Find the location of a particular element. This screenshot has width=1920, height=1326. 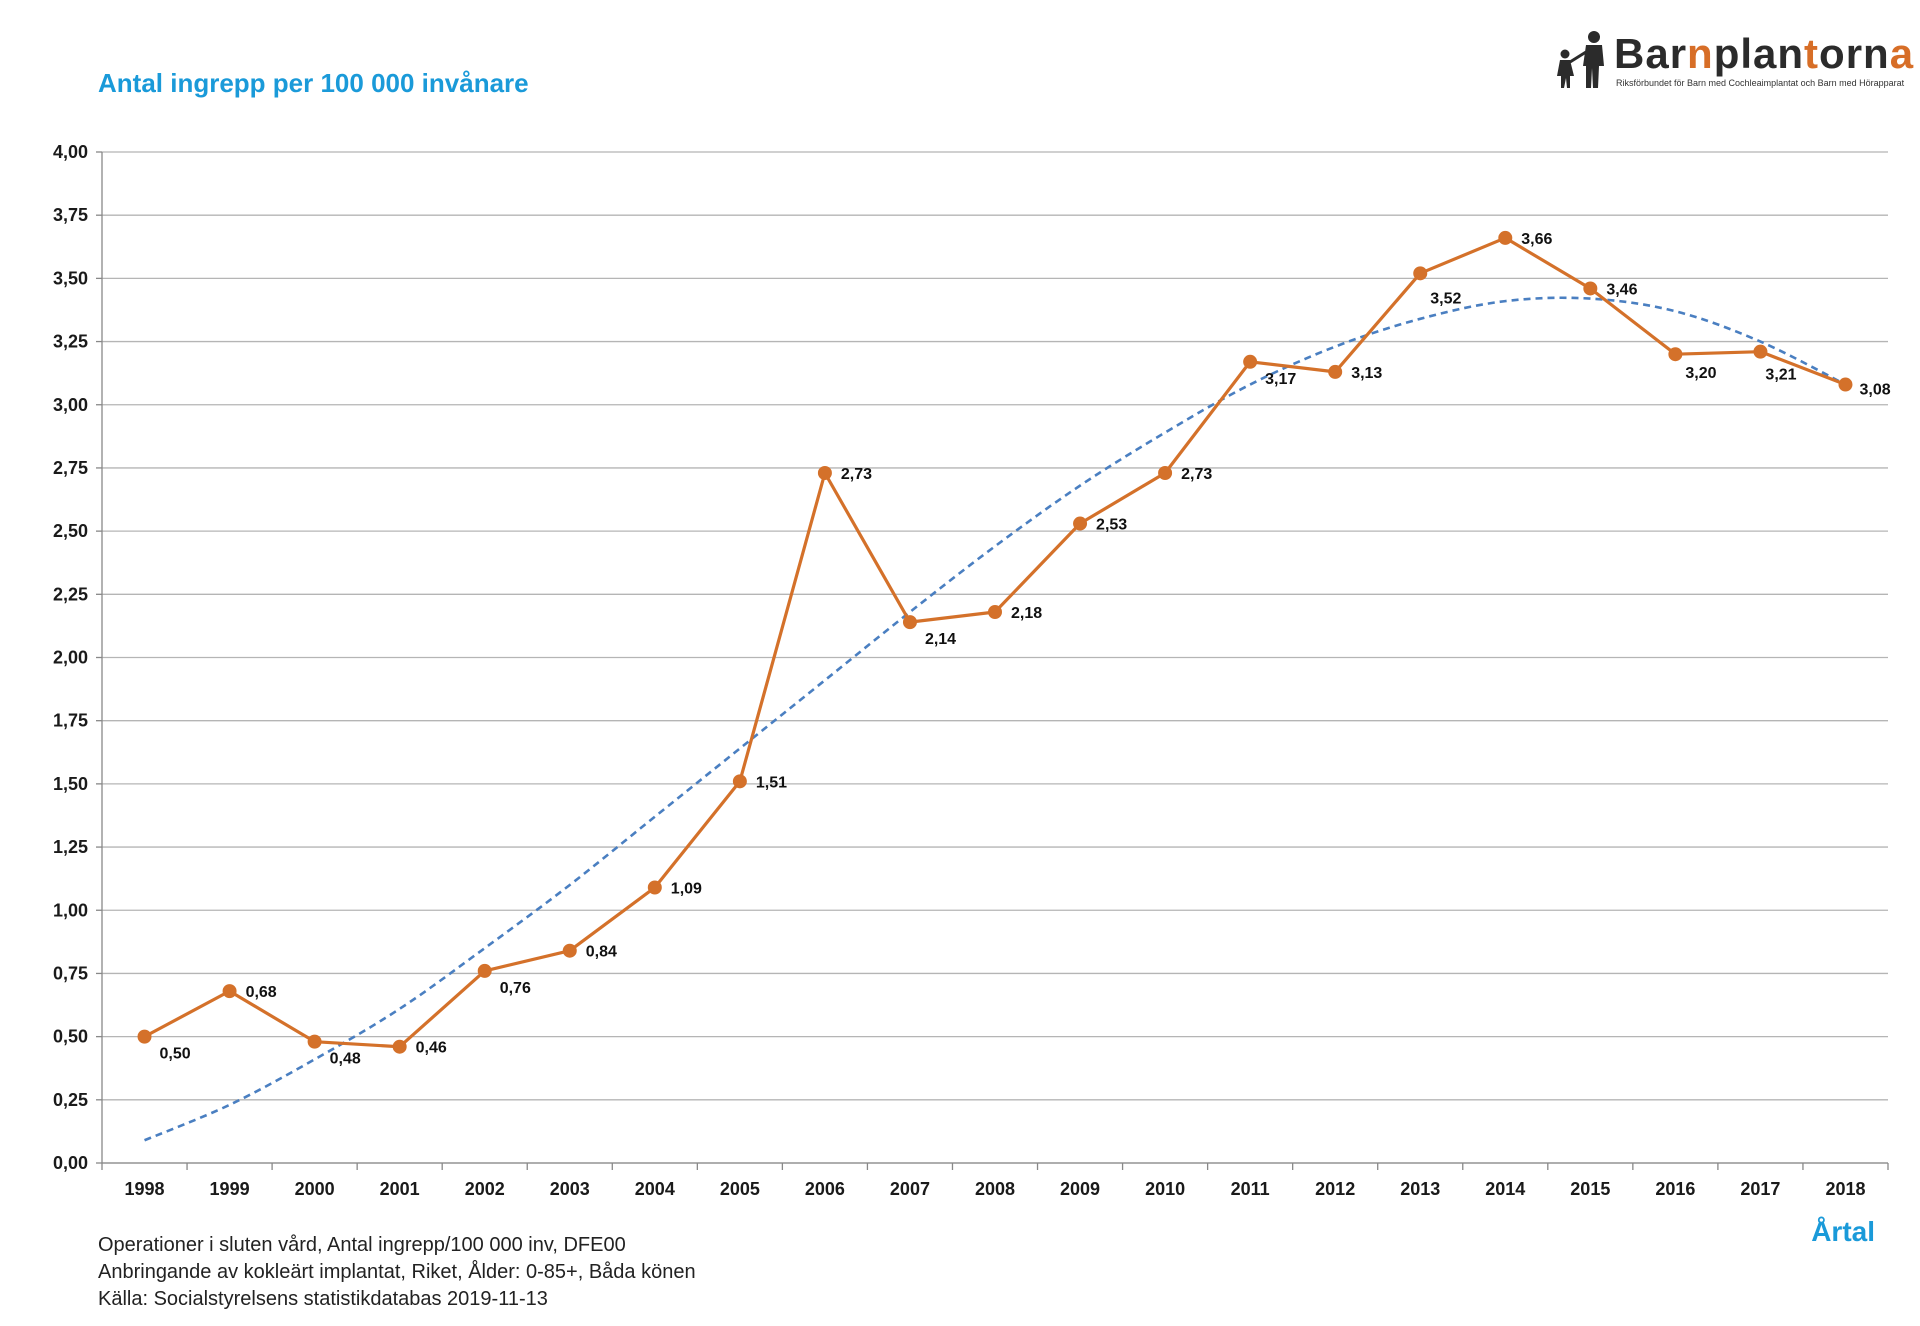

y-tick-label: 0,25 is located at coordinates (70, 1100).